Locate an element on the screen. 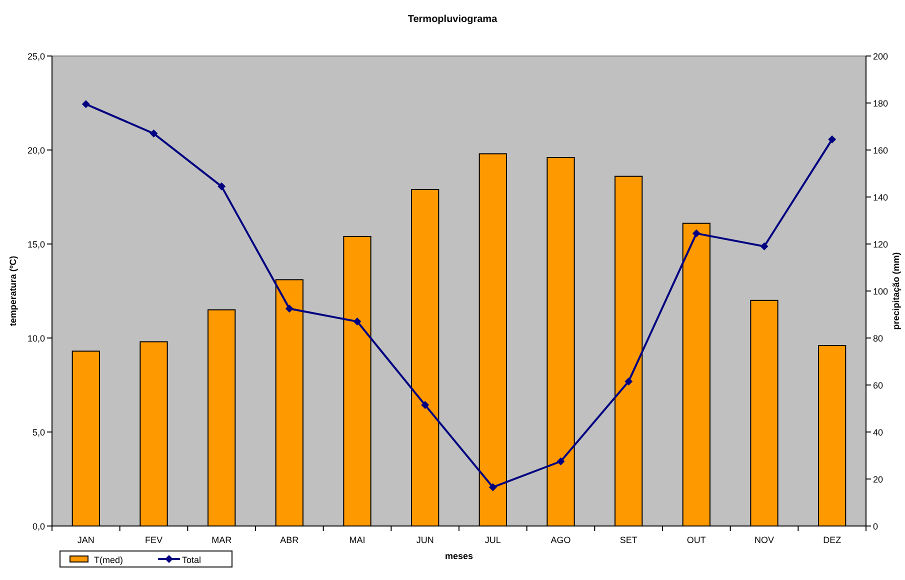 The height and width of the screenshot is (580, 905). y2-tick-label: 120 is located at coordinates (880, 245).